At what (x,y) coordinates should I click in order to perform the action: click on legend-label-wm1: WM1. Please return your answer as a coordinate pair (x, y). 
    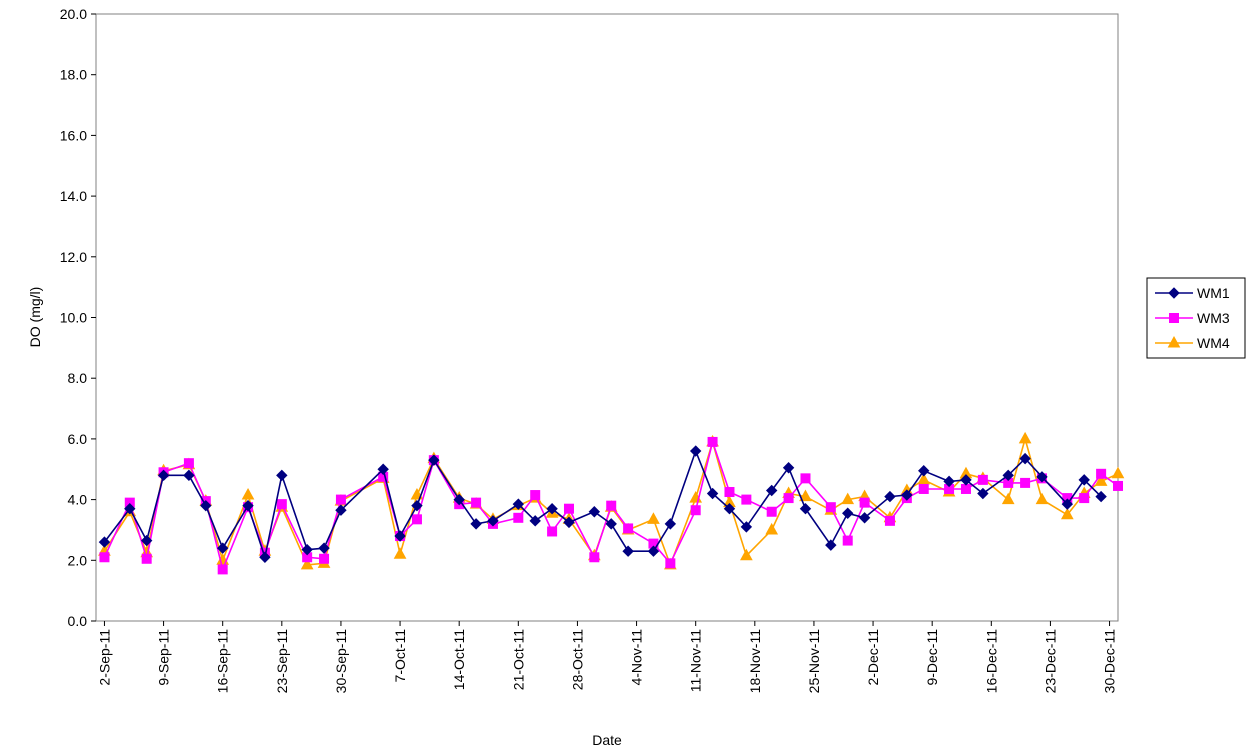
    Looking at the image, I should click on (1213, 293).